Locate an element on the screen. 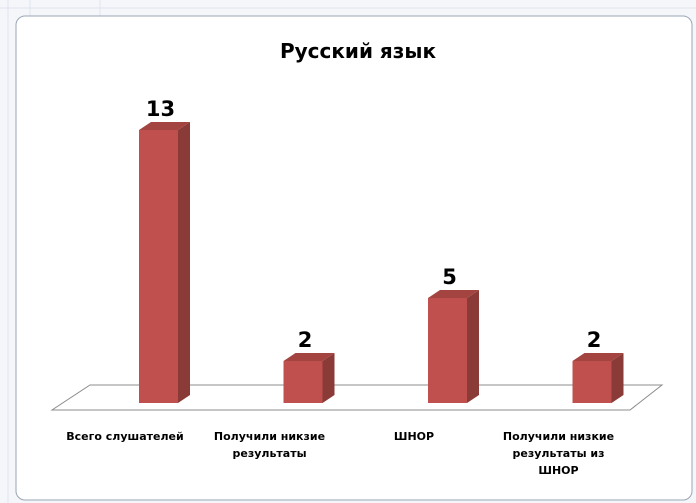  data-label: 13 is located at coordinates (160, 109).